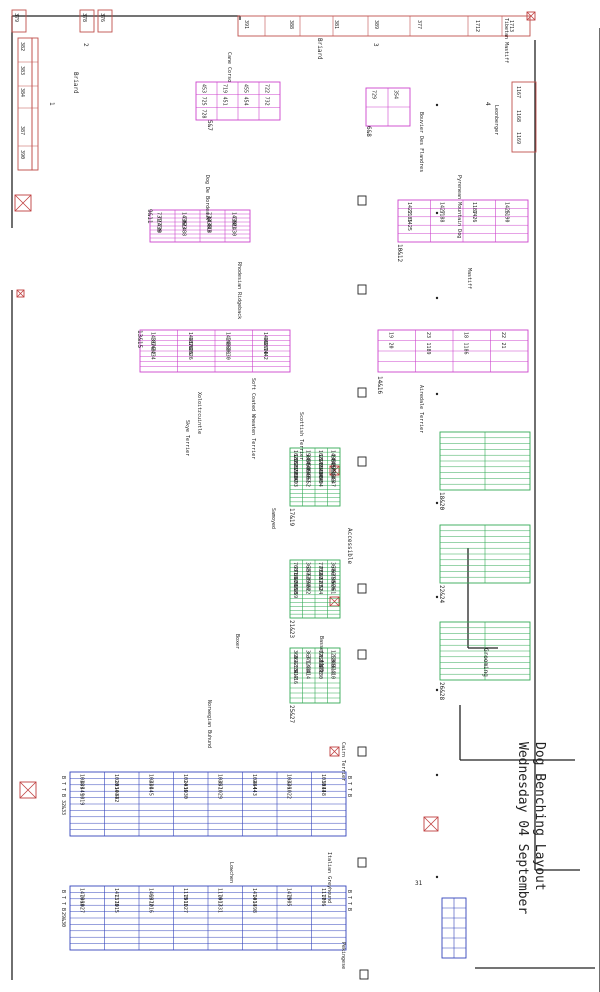  Describe the element at coordinates (203, 88) in the screenshot. I see `bench-number: 453` at that location.